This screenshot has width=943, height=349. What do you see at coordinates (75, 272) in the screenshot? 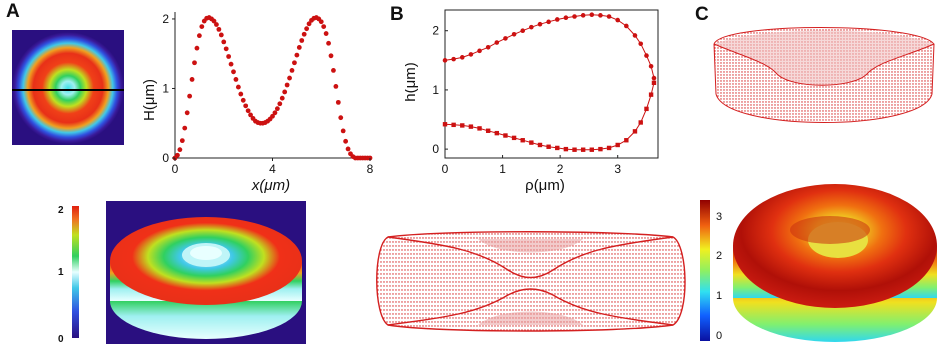
I see `colorbar-a-gradient` at bounding box center [75, 272].